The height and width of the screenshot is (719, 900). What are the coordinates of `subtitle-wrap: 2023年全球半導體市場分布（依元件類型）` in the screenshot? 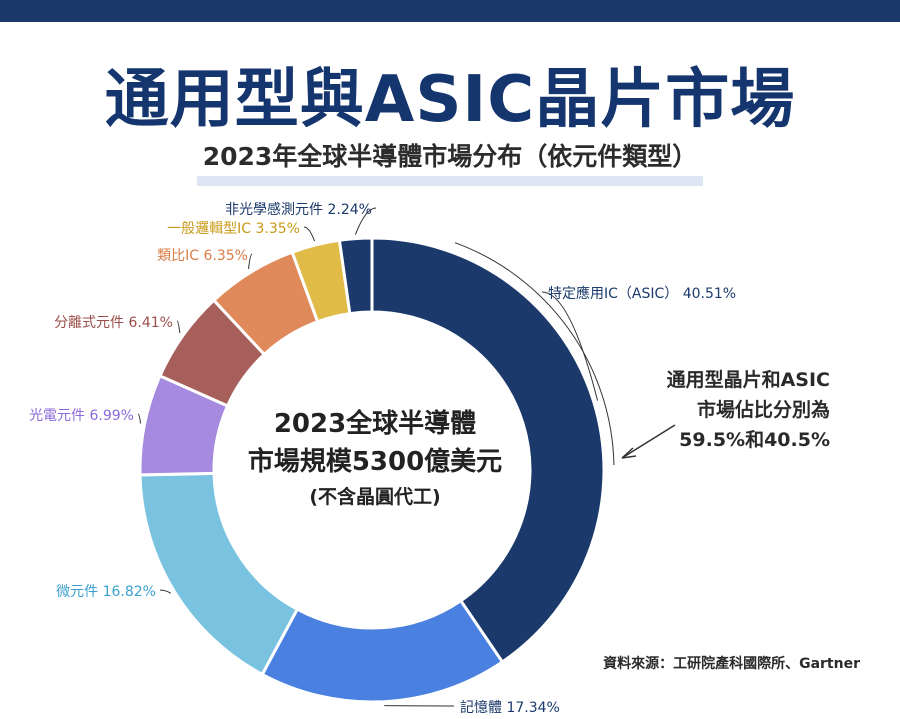 It's located at (450, 163).